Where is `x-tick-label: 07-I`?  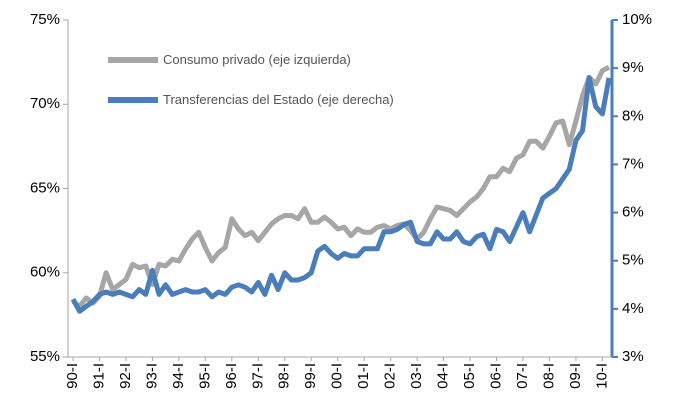 x-tick-label: 07-I is located at coordinates (522, 376).